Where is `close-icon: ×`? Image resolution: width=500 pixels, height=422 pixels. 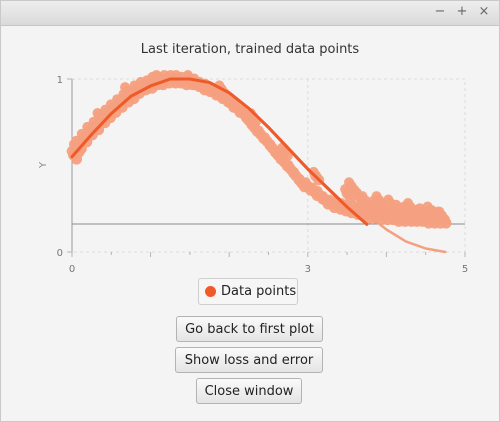
close-icon: × is located at coordinates (484, 11).